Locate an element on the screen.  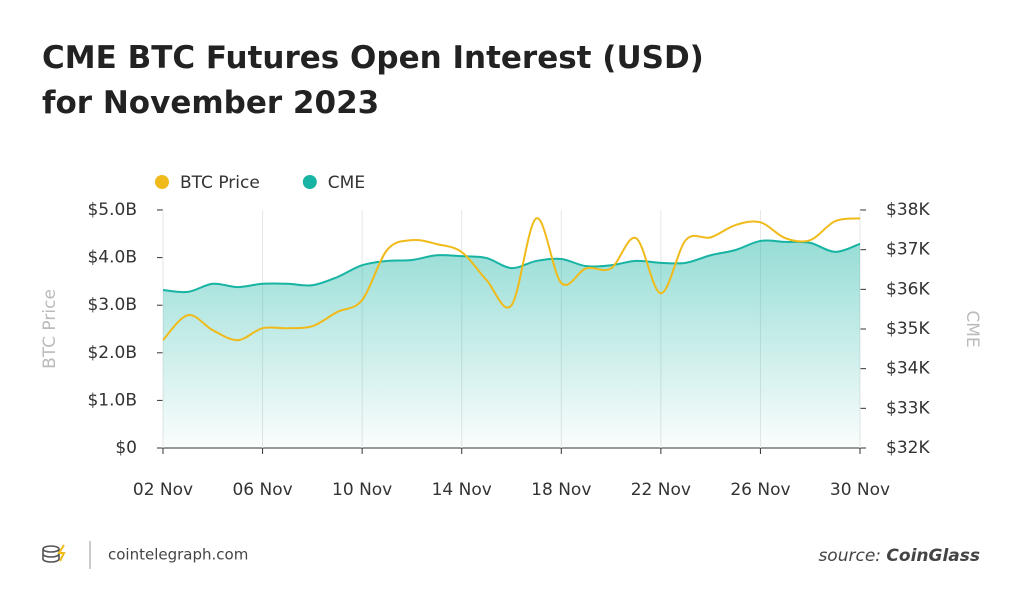
y-tick-label: $2.0B is located at coordinates (112, 353).